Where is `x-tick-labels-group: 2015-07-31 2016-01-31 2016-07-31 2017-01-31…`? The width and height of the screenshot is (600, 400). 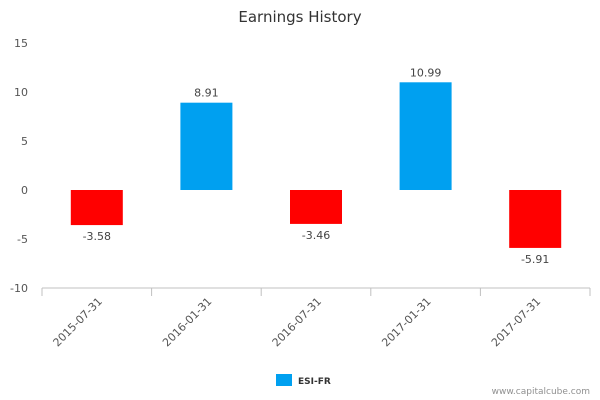
x-tick-labels-group: 2015-07-31 2016-01-31 2016-07-31 2017-01-31… is located at coordinates (297, 322).